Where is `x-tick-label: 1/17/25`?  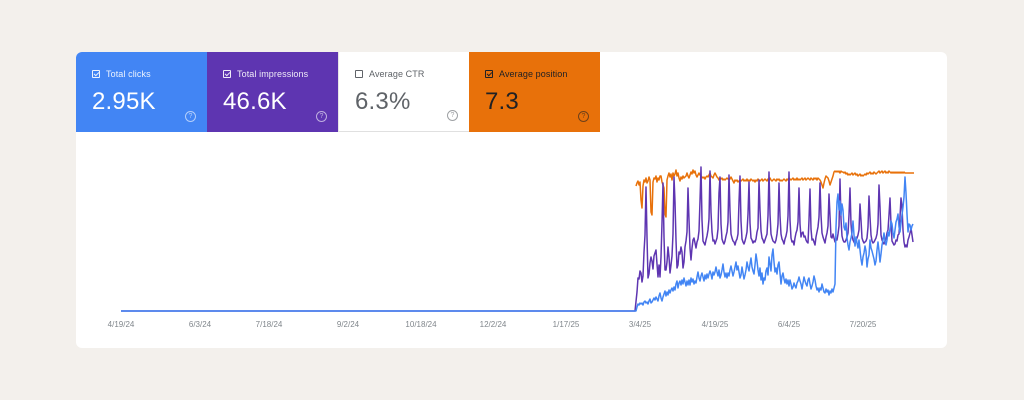 x-tick-label: 1/17/25 is located at coordinates (566, 324).